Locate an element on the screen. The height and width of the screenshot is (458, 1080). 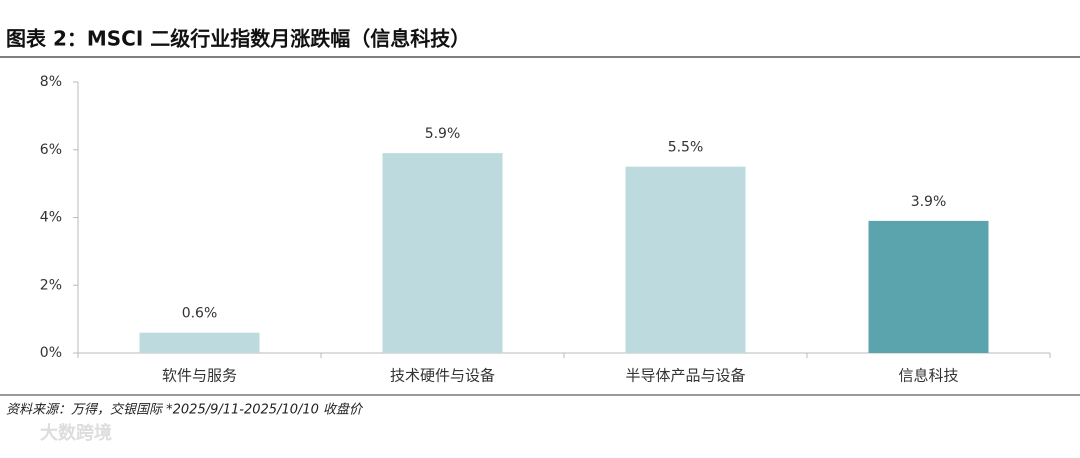
value-label: 3.9% is located at coordinates (929, 202).